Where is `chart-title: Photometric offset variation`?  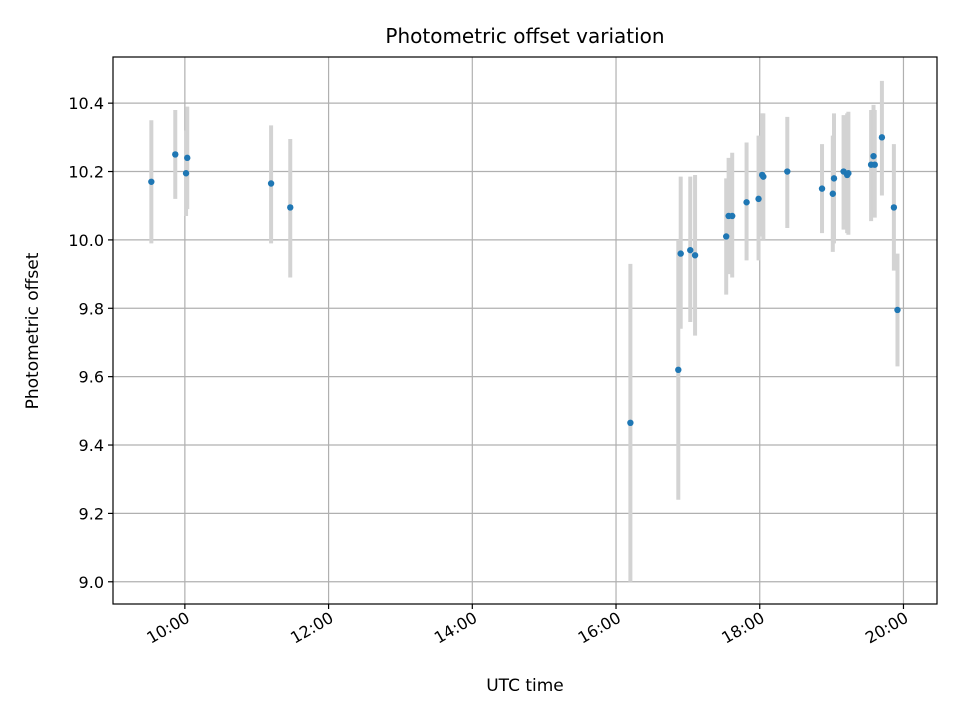
chart-title: Photometric offset variation is located at coordinates (524, 36).